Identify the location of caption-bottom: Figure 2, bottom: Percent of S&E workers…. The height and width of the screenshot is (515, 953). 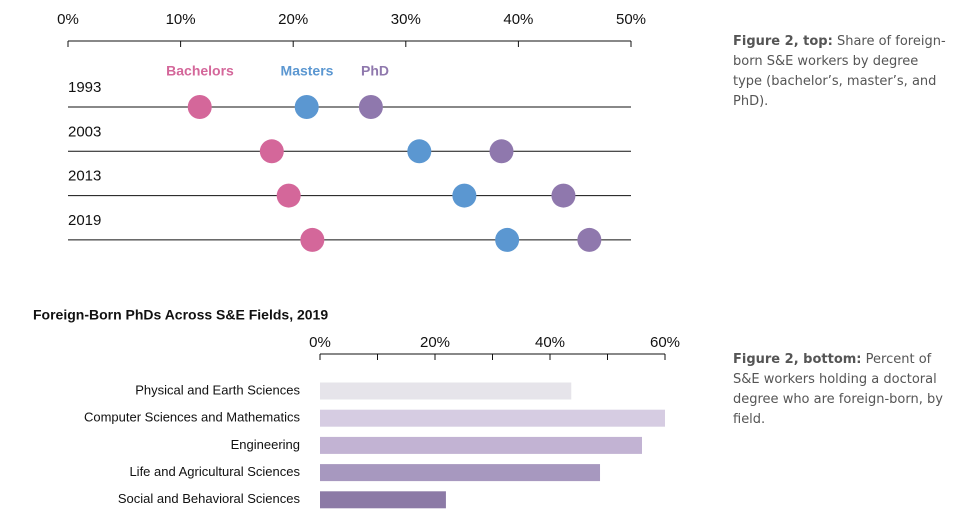
(840, 390).